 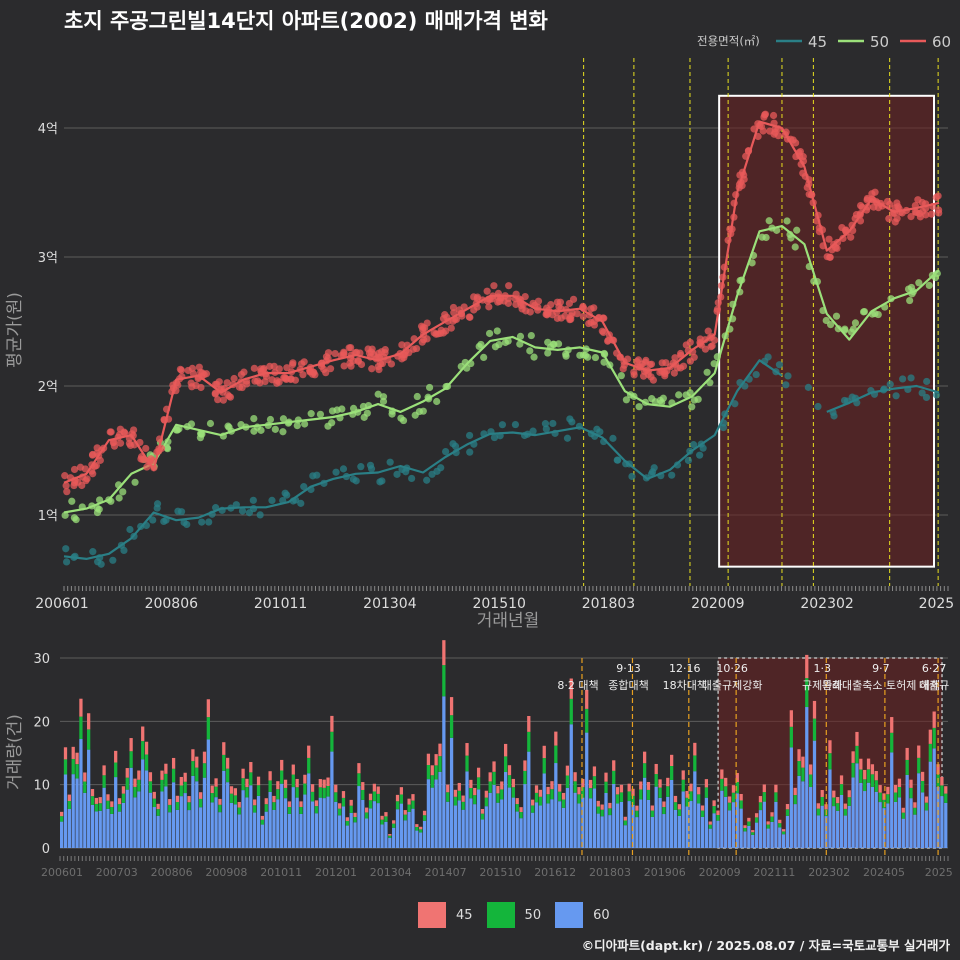 What do you see at coordinates (822, 685) in the screenshot?
I see `policy-label-name: 규제완화` at bounding box center [822, 685].